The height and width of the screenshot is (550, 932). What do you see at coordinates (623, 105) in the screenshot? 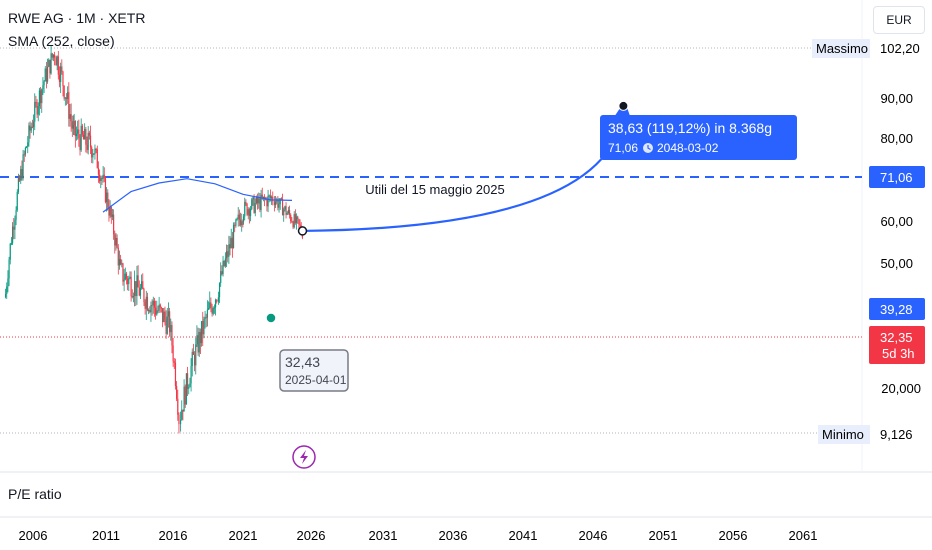
I see `projection-end-point` at bounding box center [623, 105].